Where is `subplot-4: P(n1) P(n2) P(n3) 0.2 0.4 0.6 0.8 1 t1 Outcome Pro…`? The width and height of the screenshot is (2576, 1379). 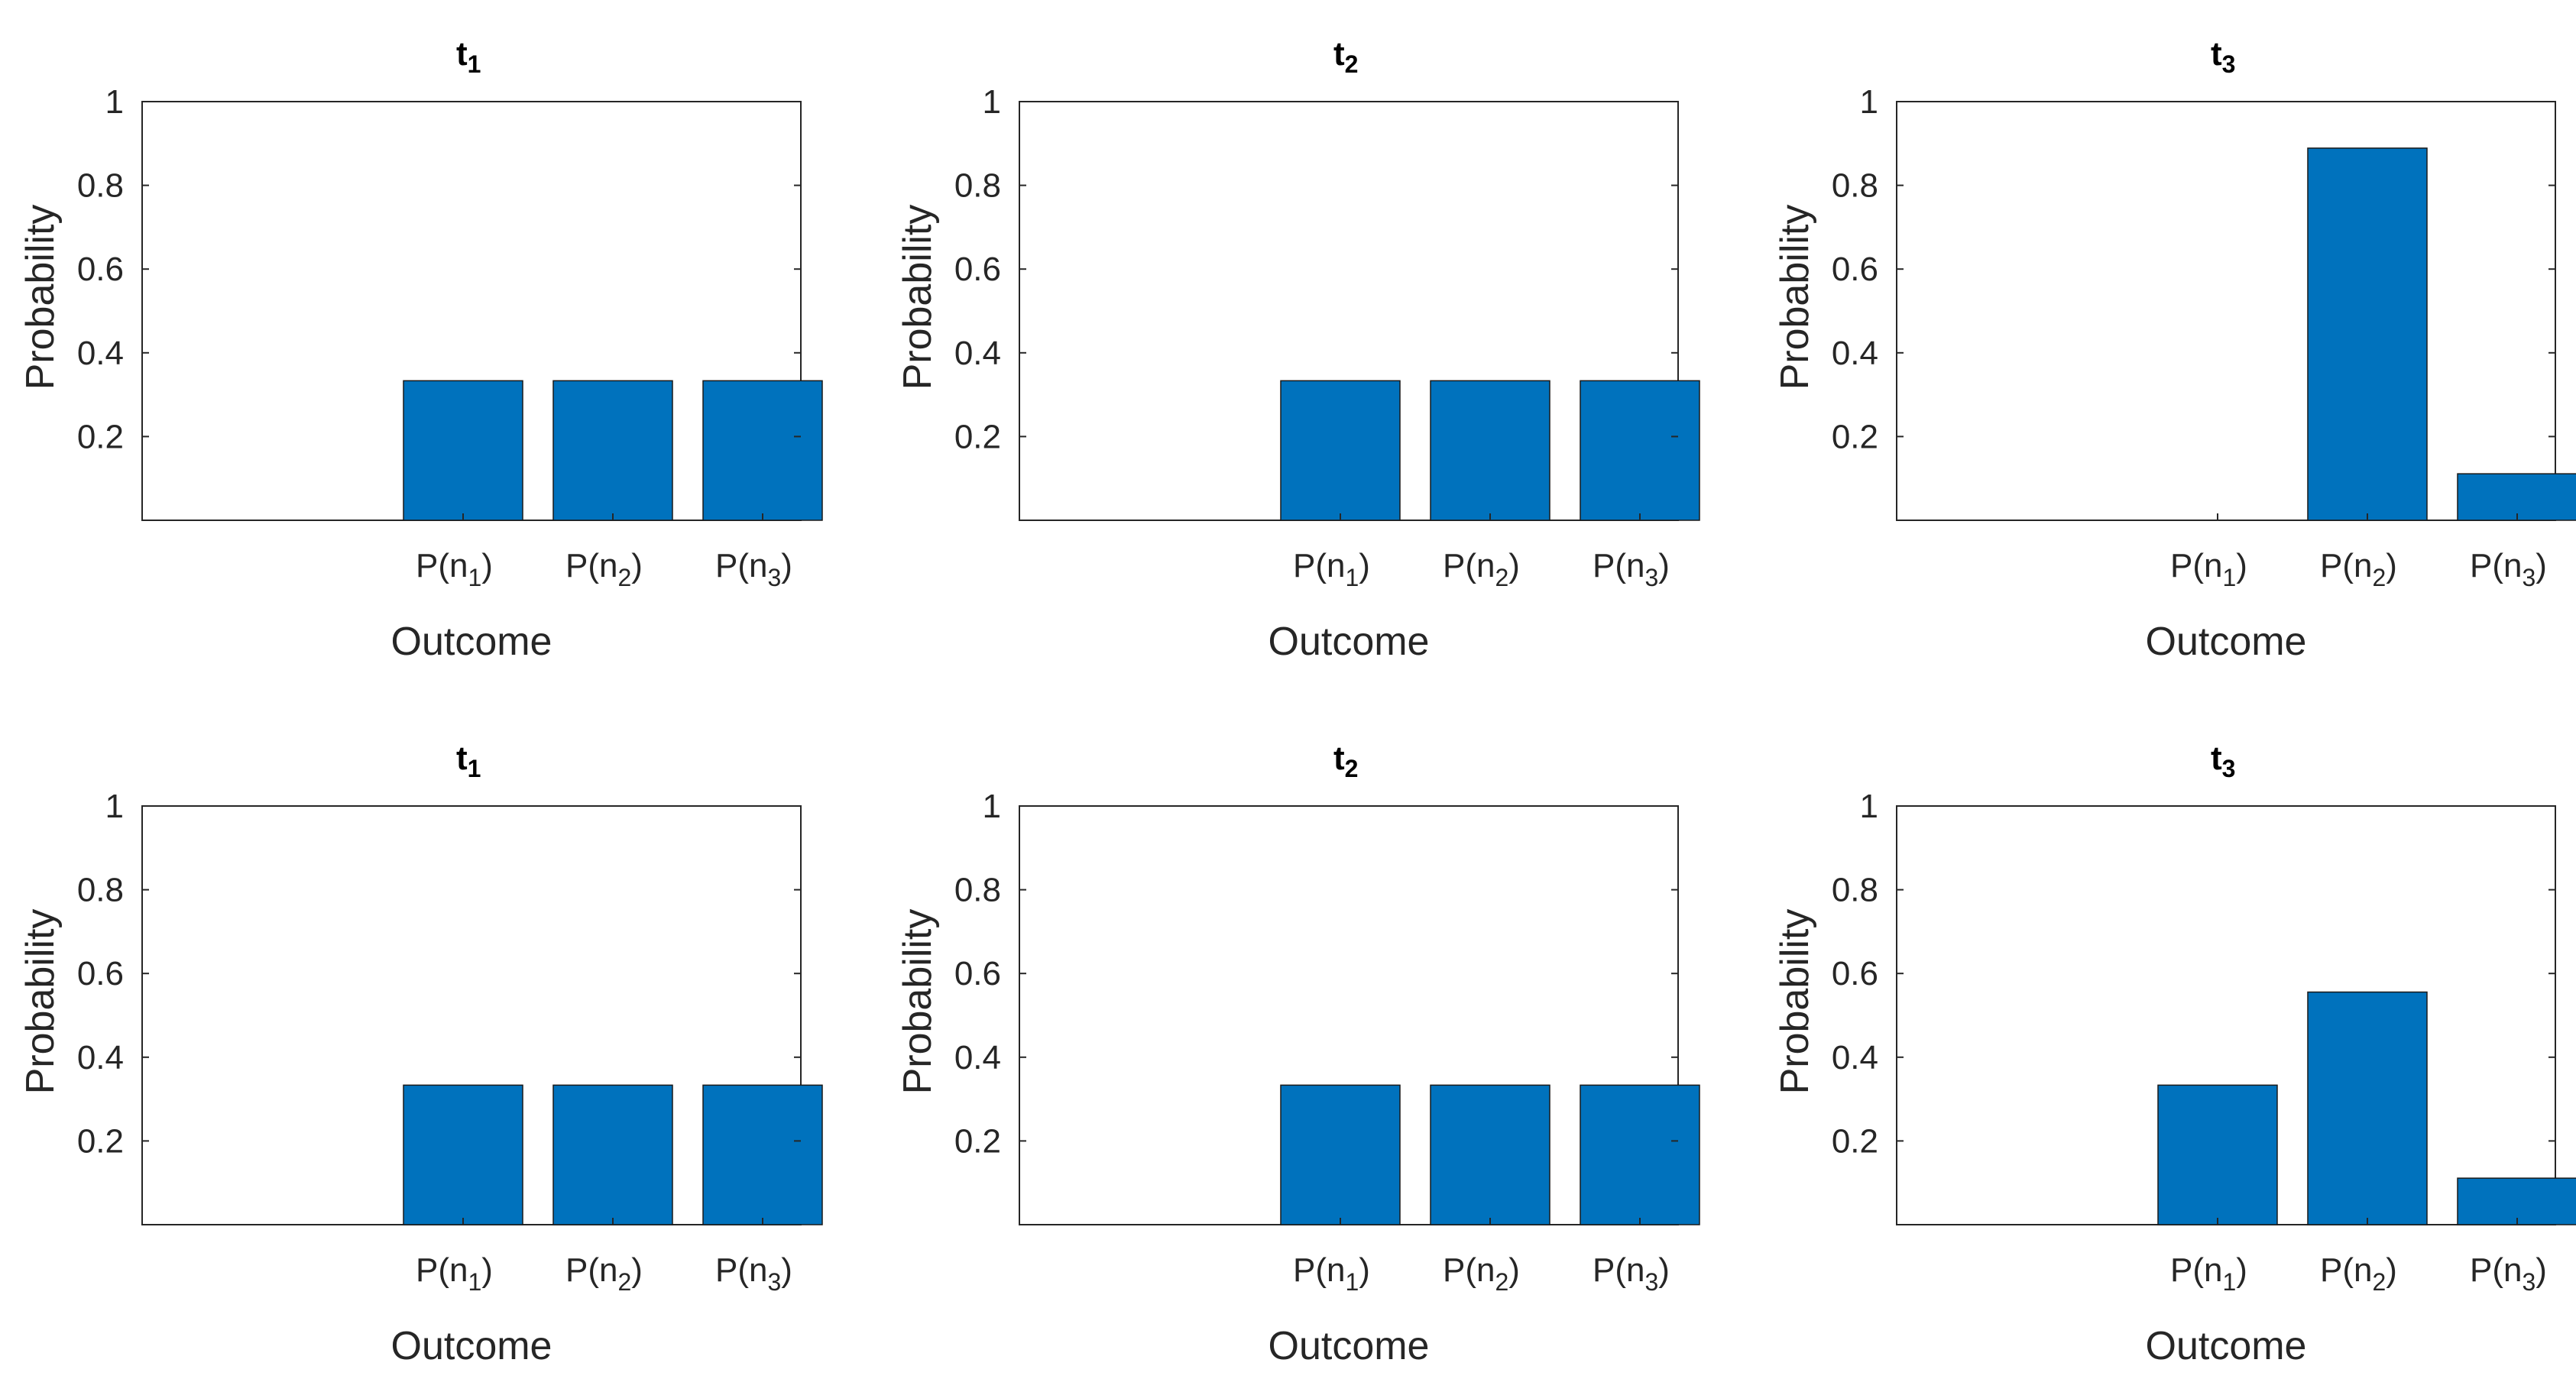 subplot-4: P(n1) P(n2) P(n3) 0.2 0.4 0.6 0.8 1 t1 Outcome Pro… is located at coordinates (421, 1054).